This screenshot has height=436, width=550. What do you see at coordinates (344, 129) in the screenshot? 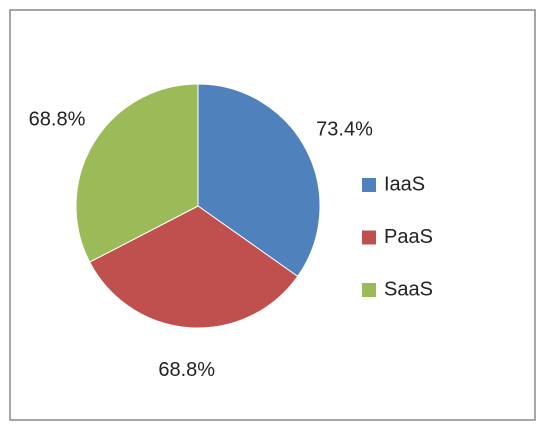
I see `data-label: 73.4%` at bounding box center [344, 129].